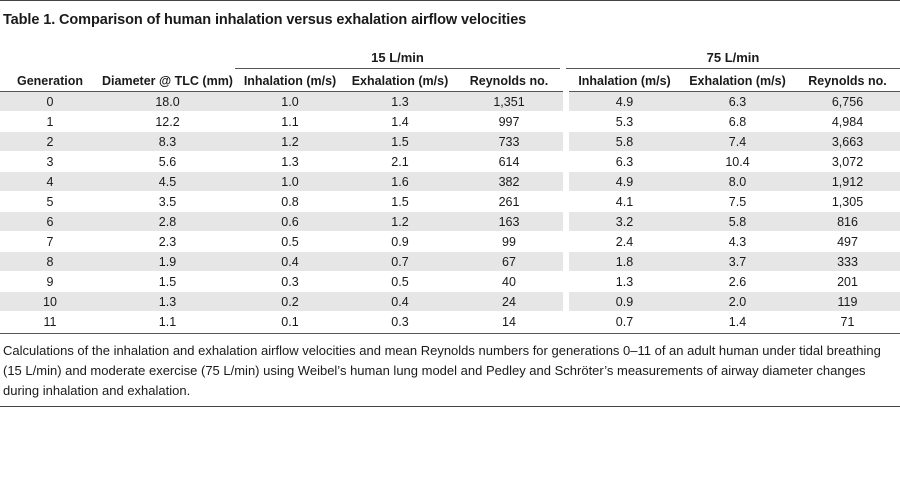  Describe the element at coordinates (50, 201) in the screenshot. I see `cell-generation: 5` at that location.